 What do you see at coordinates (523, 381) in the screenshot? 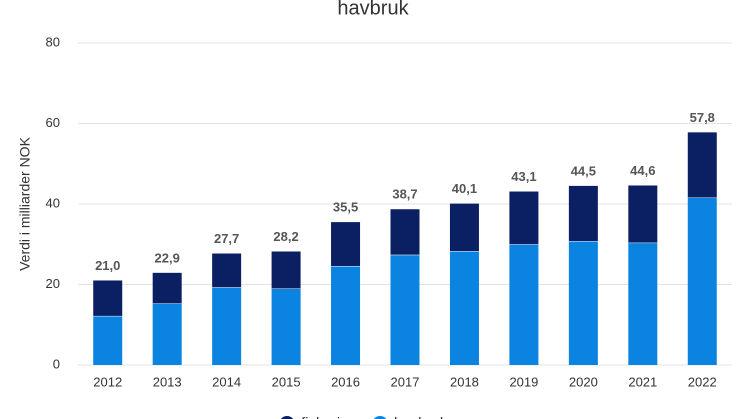
I see `x-tick-label: 2019` at bounding box center [523, 381].